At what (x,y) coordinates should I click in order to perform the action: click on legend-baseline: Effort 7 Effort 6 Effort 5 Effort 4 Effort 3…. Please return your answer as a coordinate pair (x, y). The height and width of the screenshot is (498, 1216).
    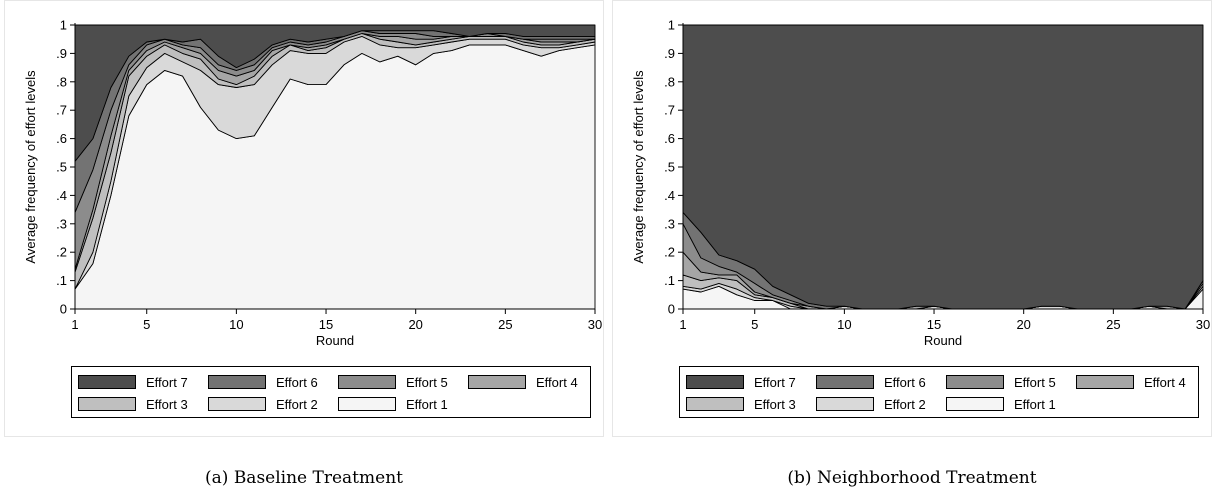
    Looking at the image, I should click on (331, 392).